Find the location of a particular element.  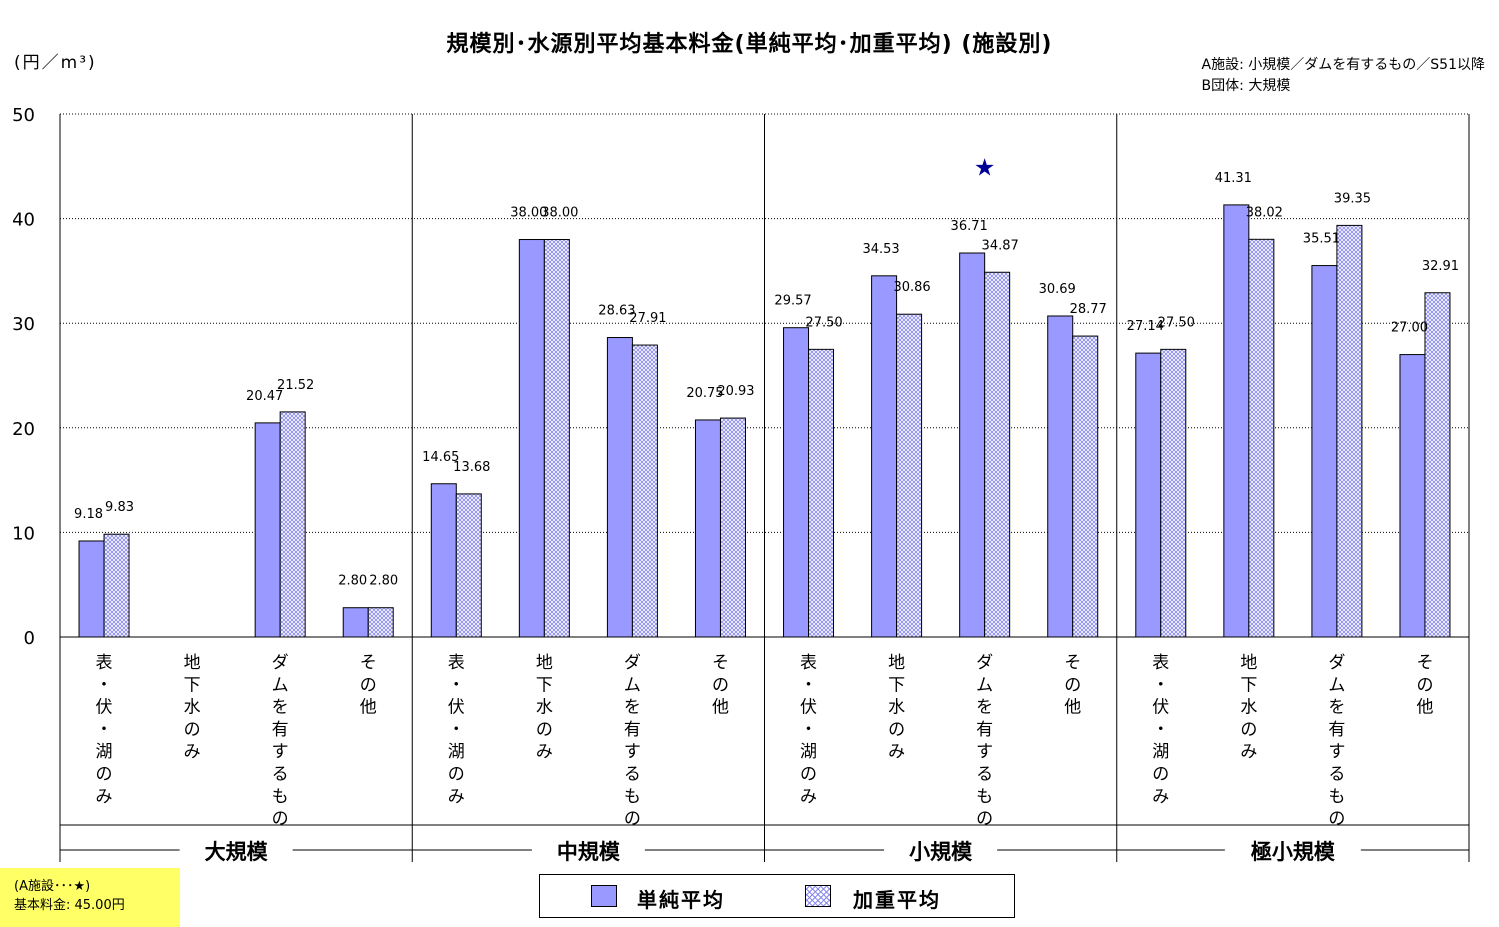

data-label-simple: 14.65 is located at coordinates (440, 457).